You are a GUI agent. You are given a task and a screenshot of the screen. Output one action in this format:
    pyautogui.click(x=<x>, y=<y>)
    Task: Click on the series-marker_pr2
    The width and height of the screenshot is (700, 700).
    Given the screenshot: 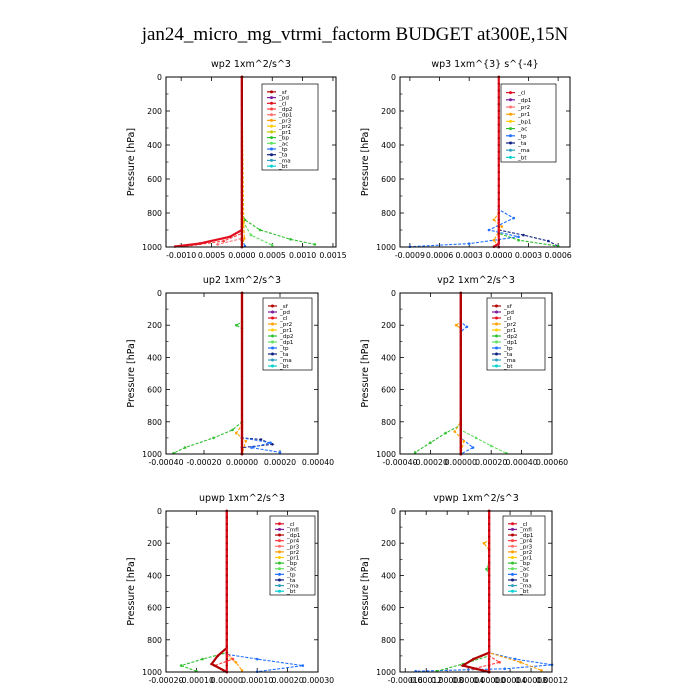 What is the action you would take?
    pyautogui.click(x=520, y=662)
    